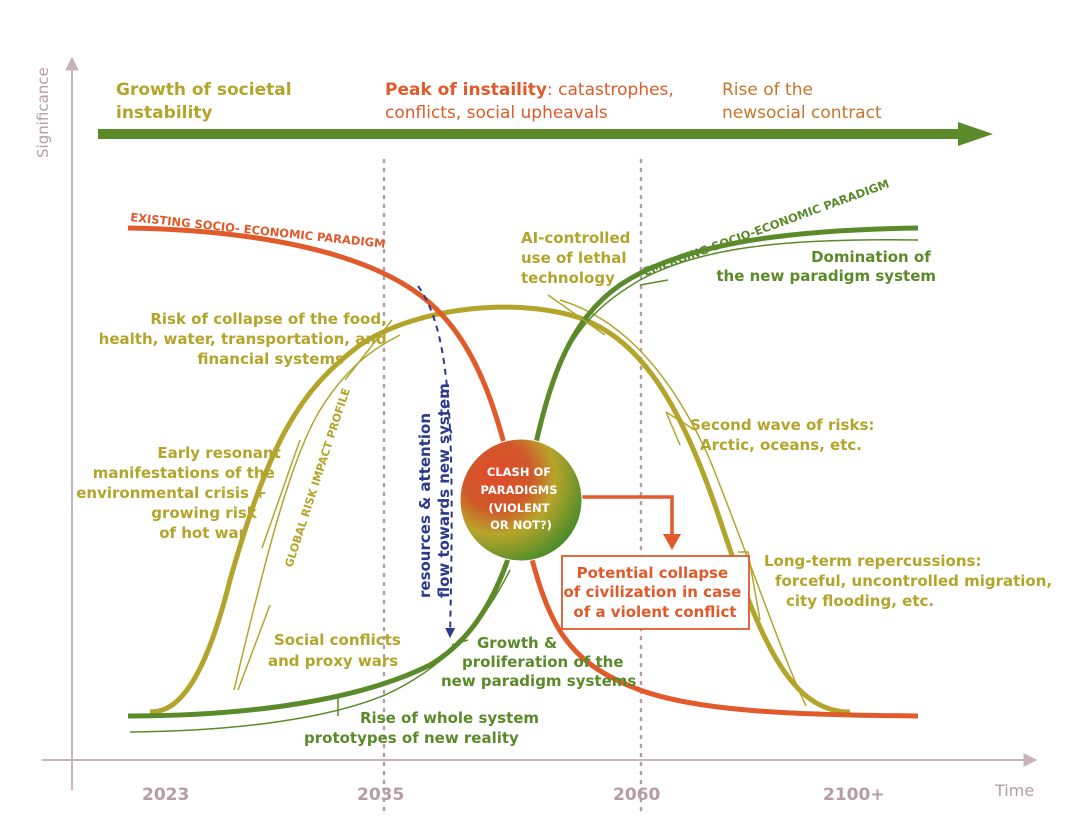 Image resolution: width=1092 pixels, height=819 pixels. I want to click on clash-circle, so click(521, 500).